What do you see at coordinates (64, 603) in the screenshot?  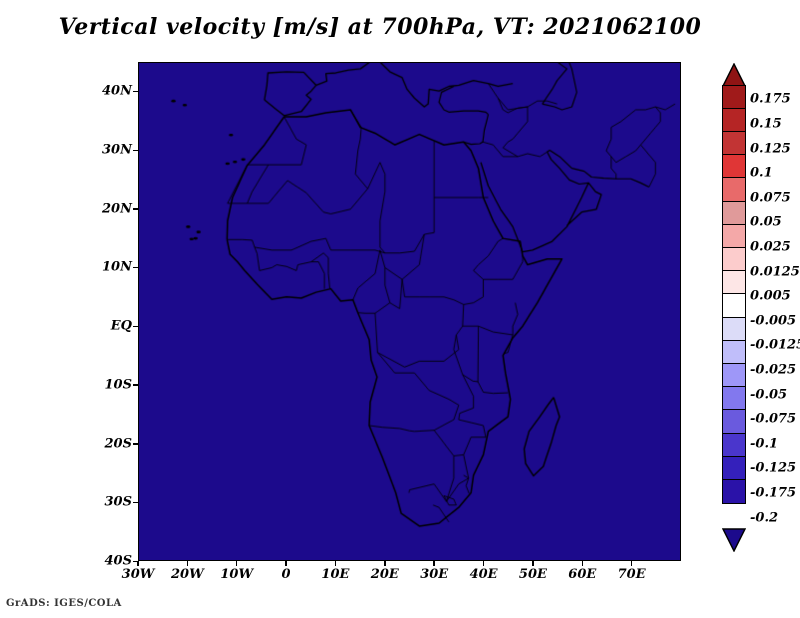 I see `attribution-label: GrADS: IGES/COLA` at bounding box center [64, 603].